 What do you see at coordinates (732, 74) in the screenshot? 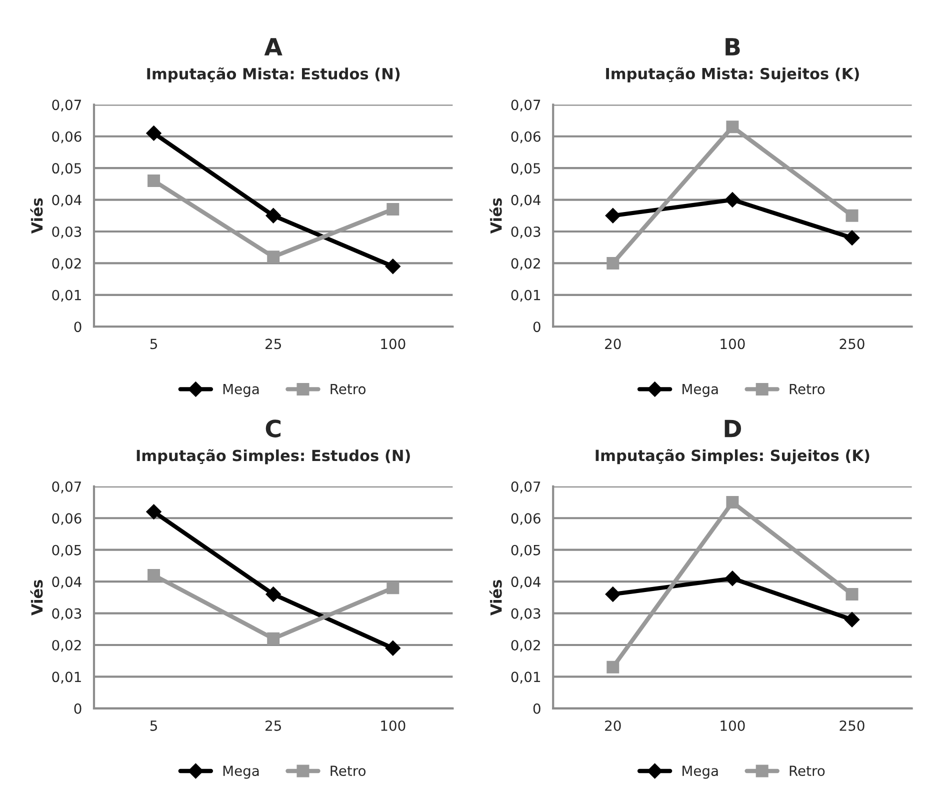
I see `chart-subtitle: Imputação Mista: Sujeitos (K)` at bounding box center [732, 74].